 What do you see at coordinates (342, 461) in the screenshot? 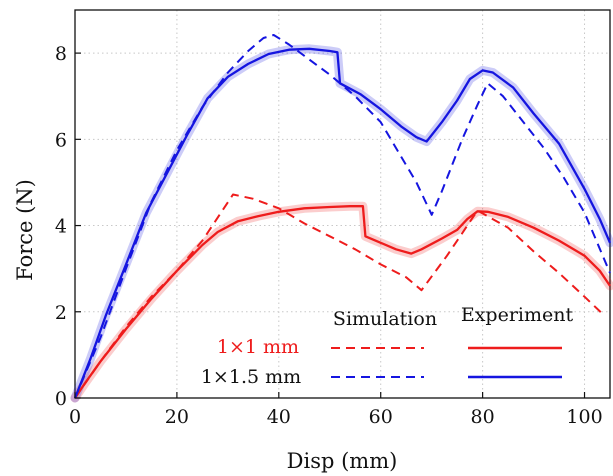
I see `x-axis-title: Disp (mm)` at bounding box center [342, 461].